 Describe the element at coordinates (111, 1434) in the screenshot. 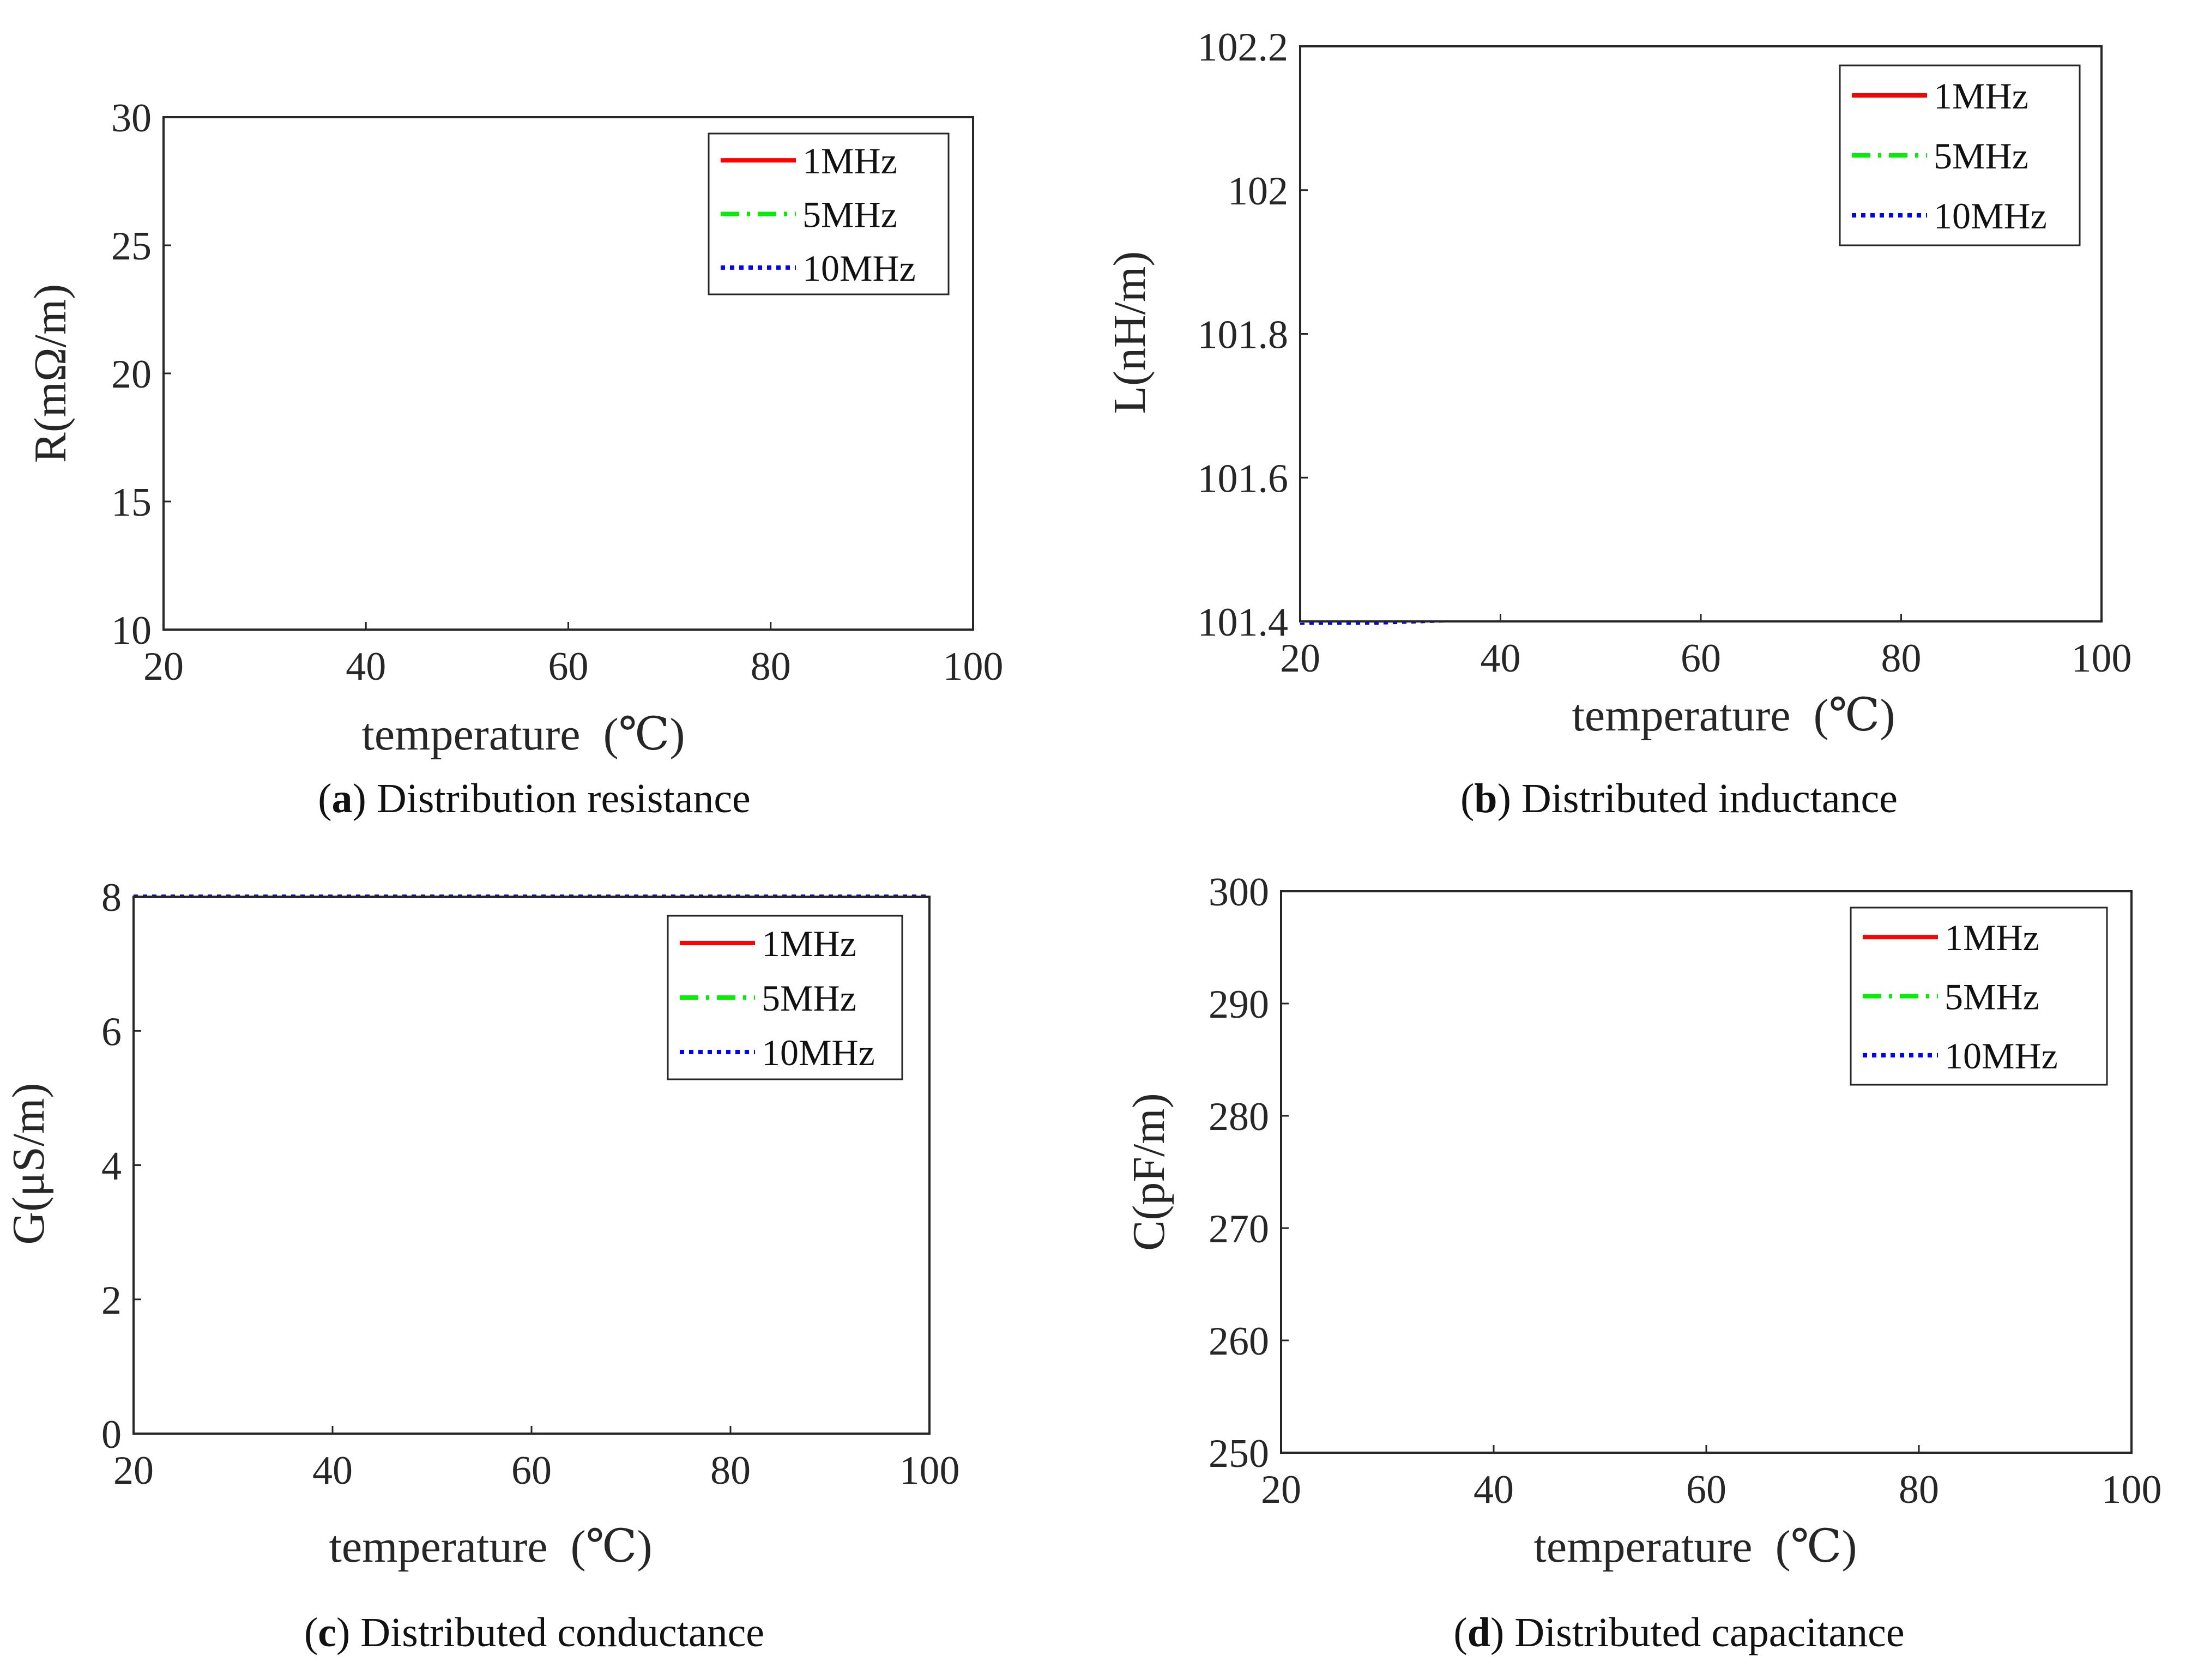

I see `y-tick-label: 0` at that location.